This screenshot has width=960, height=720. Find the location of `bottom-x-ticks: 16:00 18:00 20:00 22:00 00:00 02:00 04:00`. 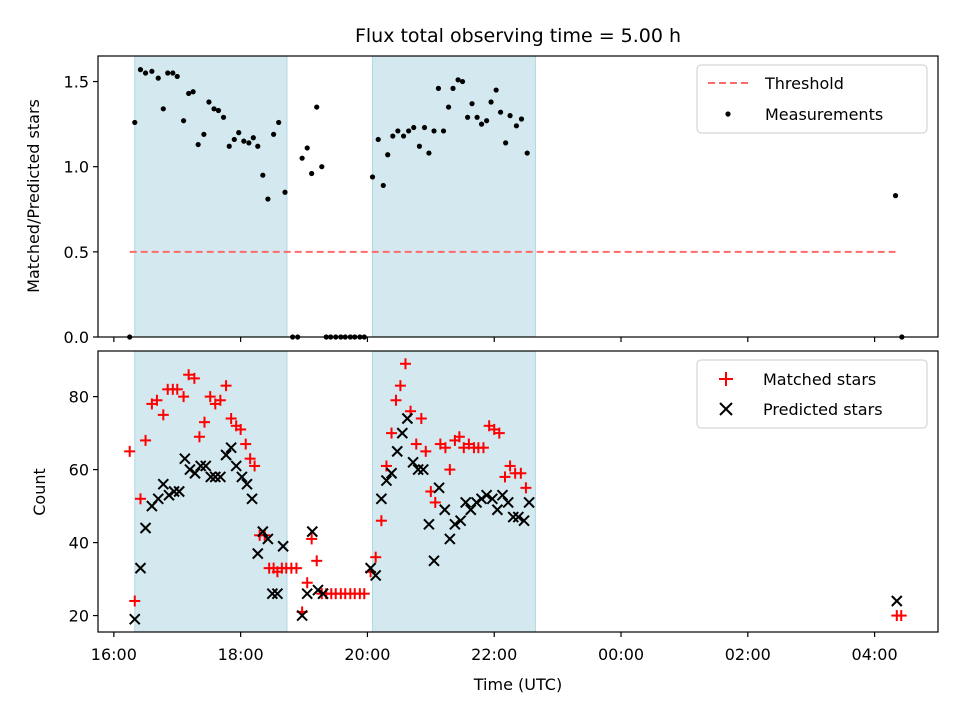

bottom-x-ticks: 16:00 18:00 20:00 22:00 00:00 02:00 04:00 is located at coordinates (494, 648).